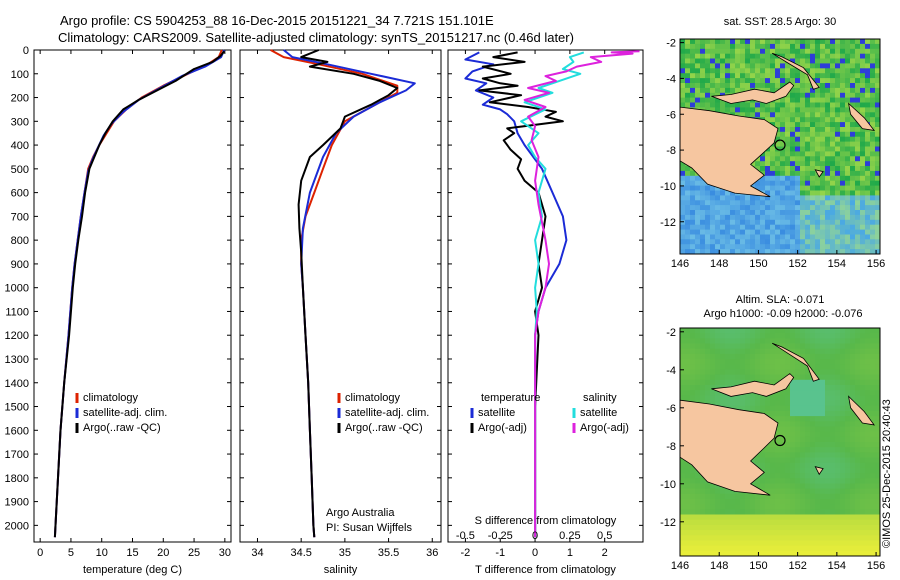 The height and width of the screenshot is (580, 900). Describe the element at coordinates (780, 146) in the screenshot. I see `sst-map-field` at that location.